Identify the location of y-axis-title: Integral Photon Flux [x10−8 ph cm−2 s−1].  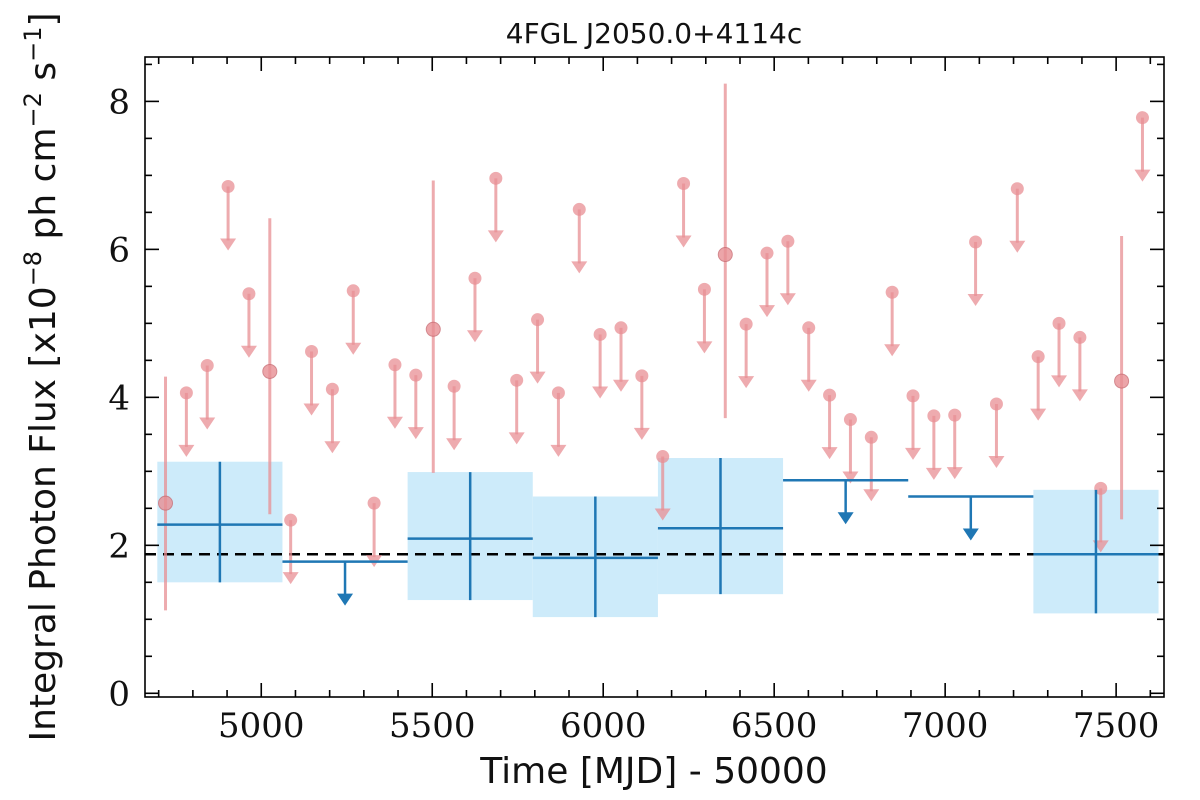
(41, 376).